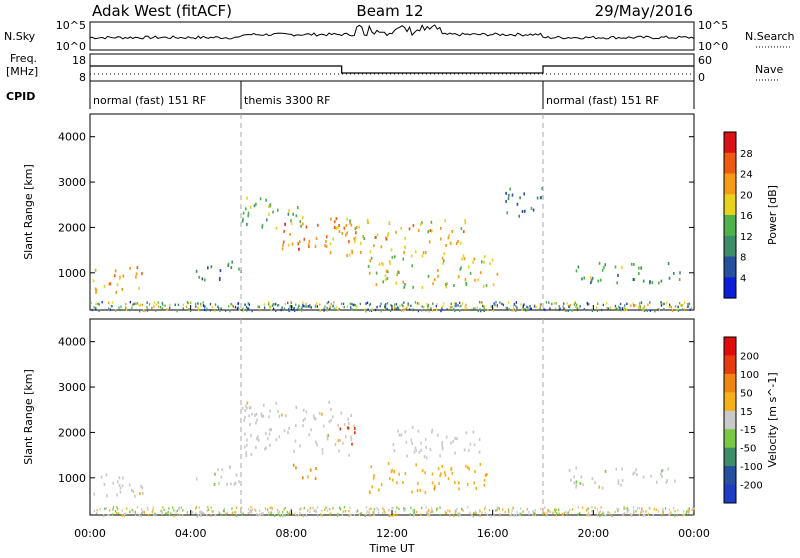 Image resolution: width=800 pixels, height=558 pixels. Describe the element at coordinates (730, 346) in the screenshot. I see `colorbar-swatch` at that location.